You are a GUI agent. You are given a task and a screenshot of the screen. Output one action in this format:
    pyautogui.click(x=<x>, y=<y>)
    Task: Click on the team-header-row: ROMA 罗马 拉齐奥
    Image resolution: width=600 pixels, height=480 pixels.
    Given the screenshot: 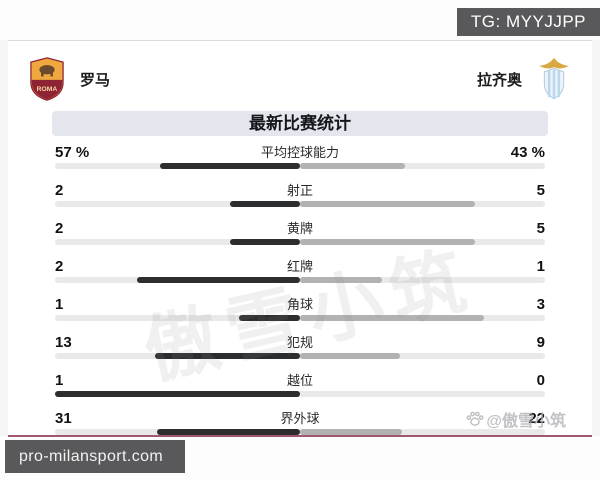 What is the action you would take?
    pyautogui.click(x=300, y=79)
    